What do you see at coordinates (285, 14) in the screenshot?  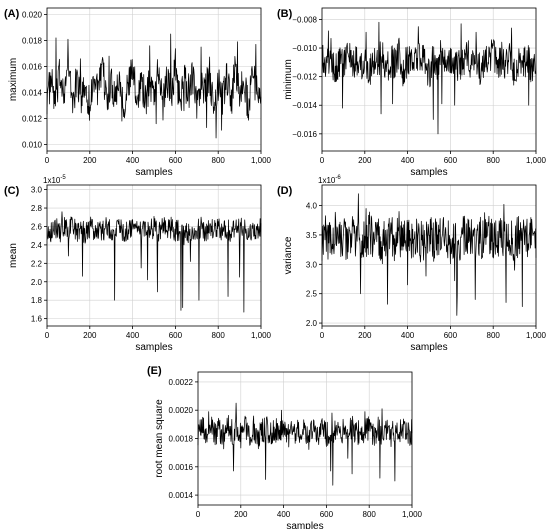 I see `panel-label: (B)` at bounding box center [285, 14].